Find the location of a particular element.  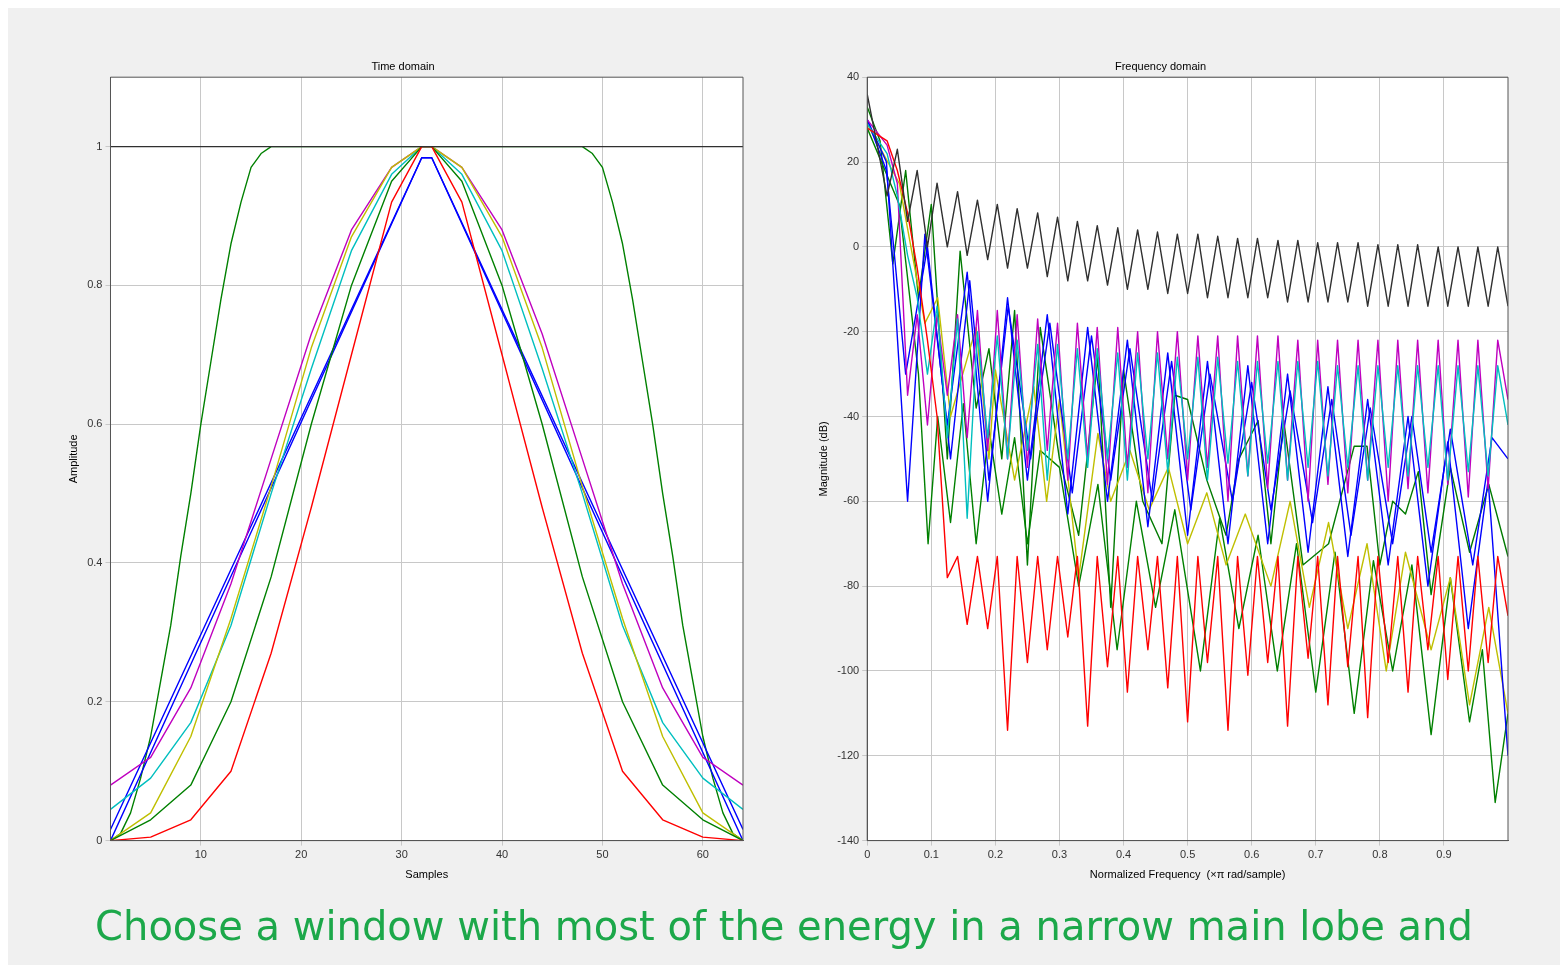

x-axis-title: Samples is located at coordinates (427, 874).